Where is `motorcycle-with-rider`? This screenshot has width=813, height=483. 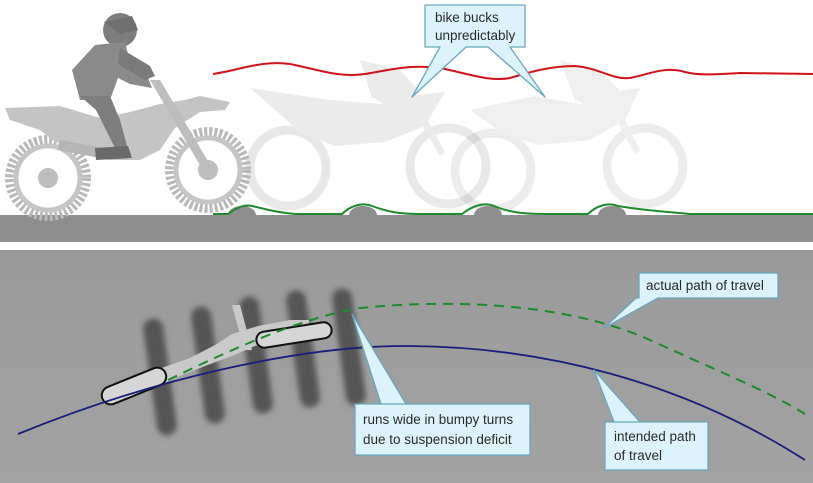 motorcycle-with-rider is located at coordinates (128, 117).